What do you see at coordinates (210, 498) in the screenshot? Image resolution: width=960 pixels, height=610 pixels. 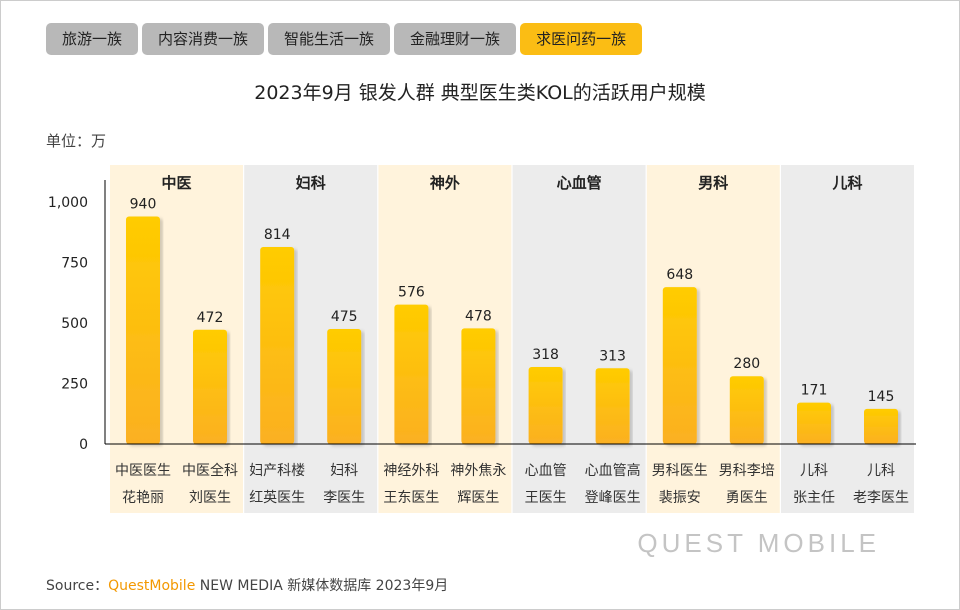 I see `category-label: 刘医生` at bounding box center [210, 498].